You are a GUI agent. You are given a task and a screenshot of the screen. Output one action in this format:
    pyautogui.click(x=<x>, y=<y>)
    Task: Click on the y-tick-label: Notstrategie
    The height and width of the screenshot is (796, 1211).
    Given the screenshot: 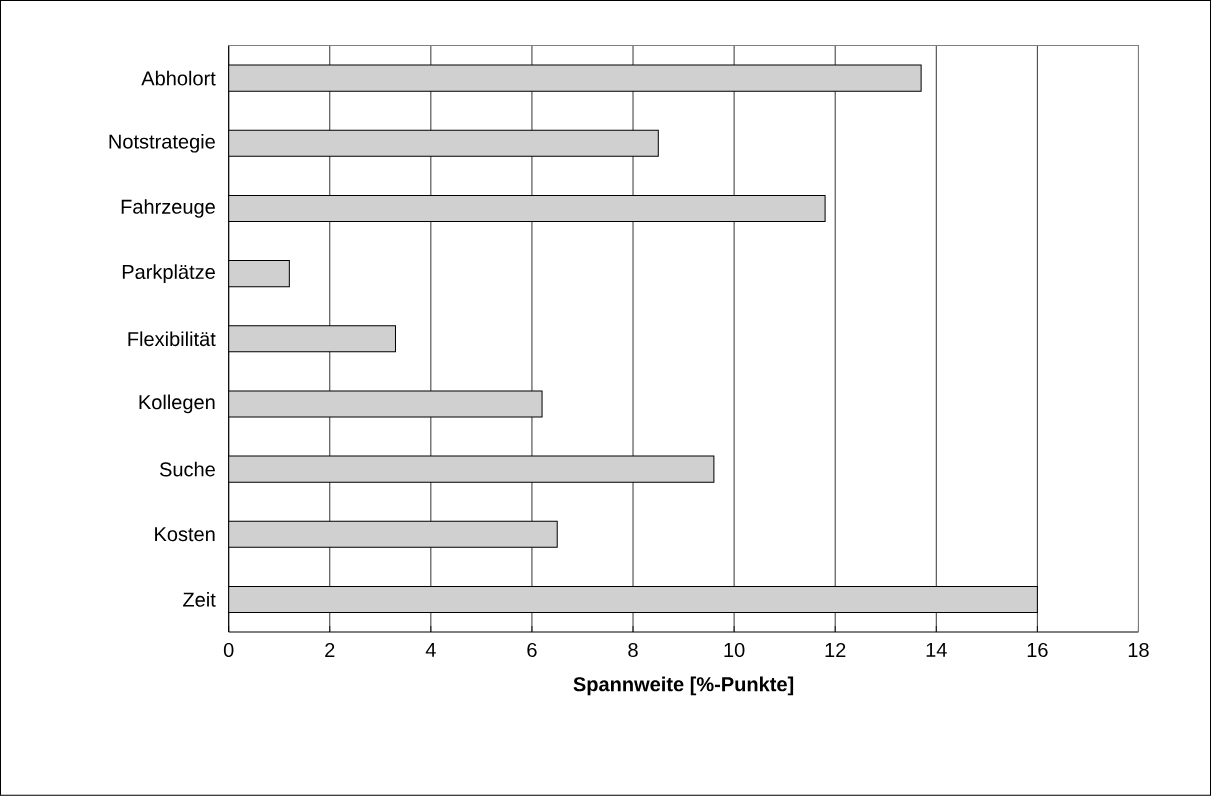 What is the action you would take?
    pyautogui.click(x=162, y=143)
    